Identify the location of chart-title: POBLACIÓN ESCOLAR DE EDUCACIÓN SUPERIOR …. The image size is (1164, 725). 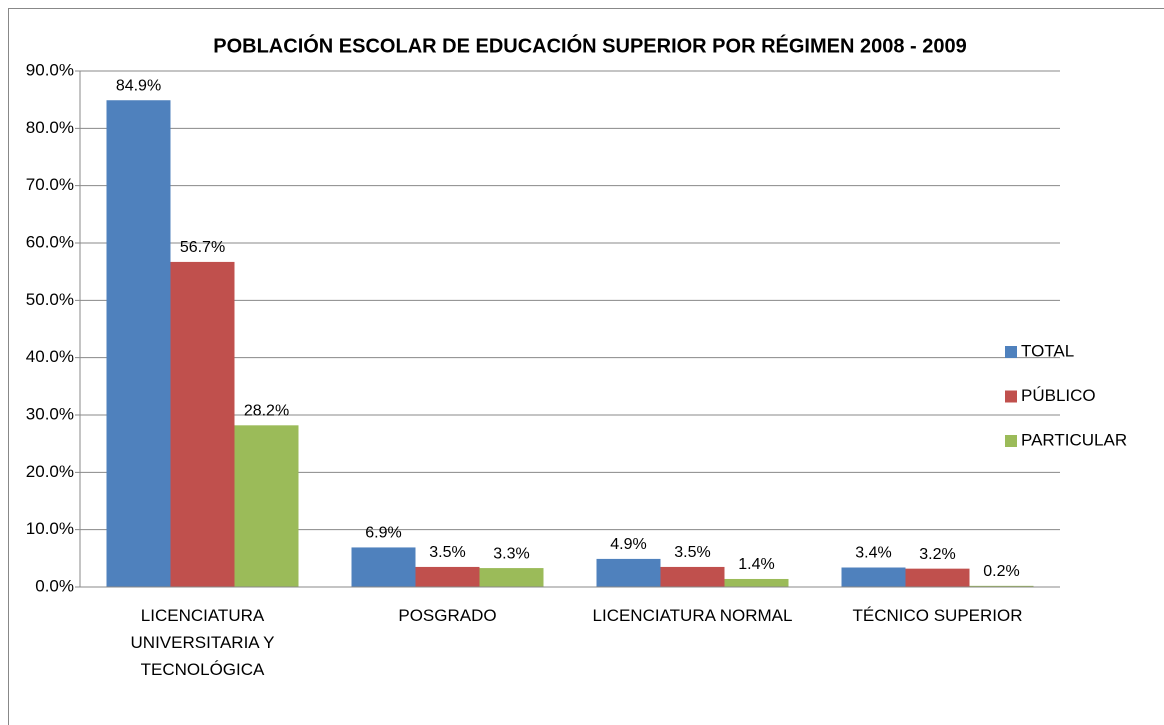
(589, 45).